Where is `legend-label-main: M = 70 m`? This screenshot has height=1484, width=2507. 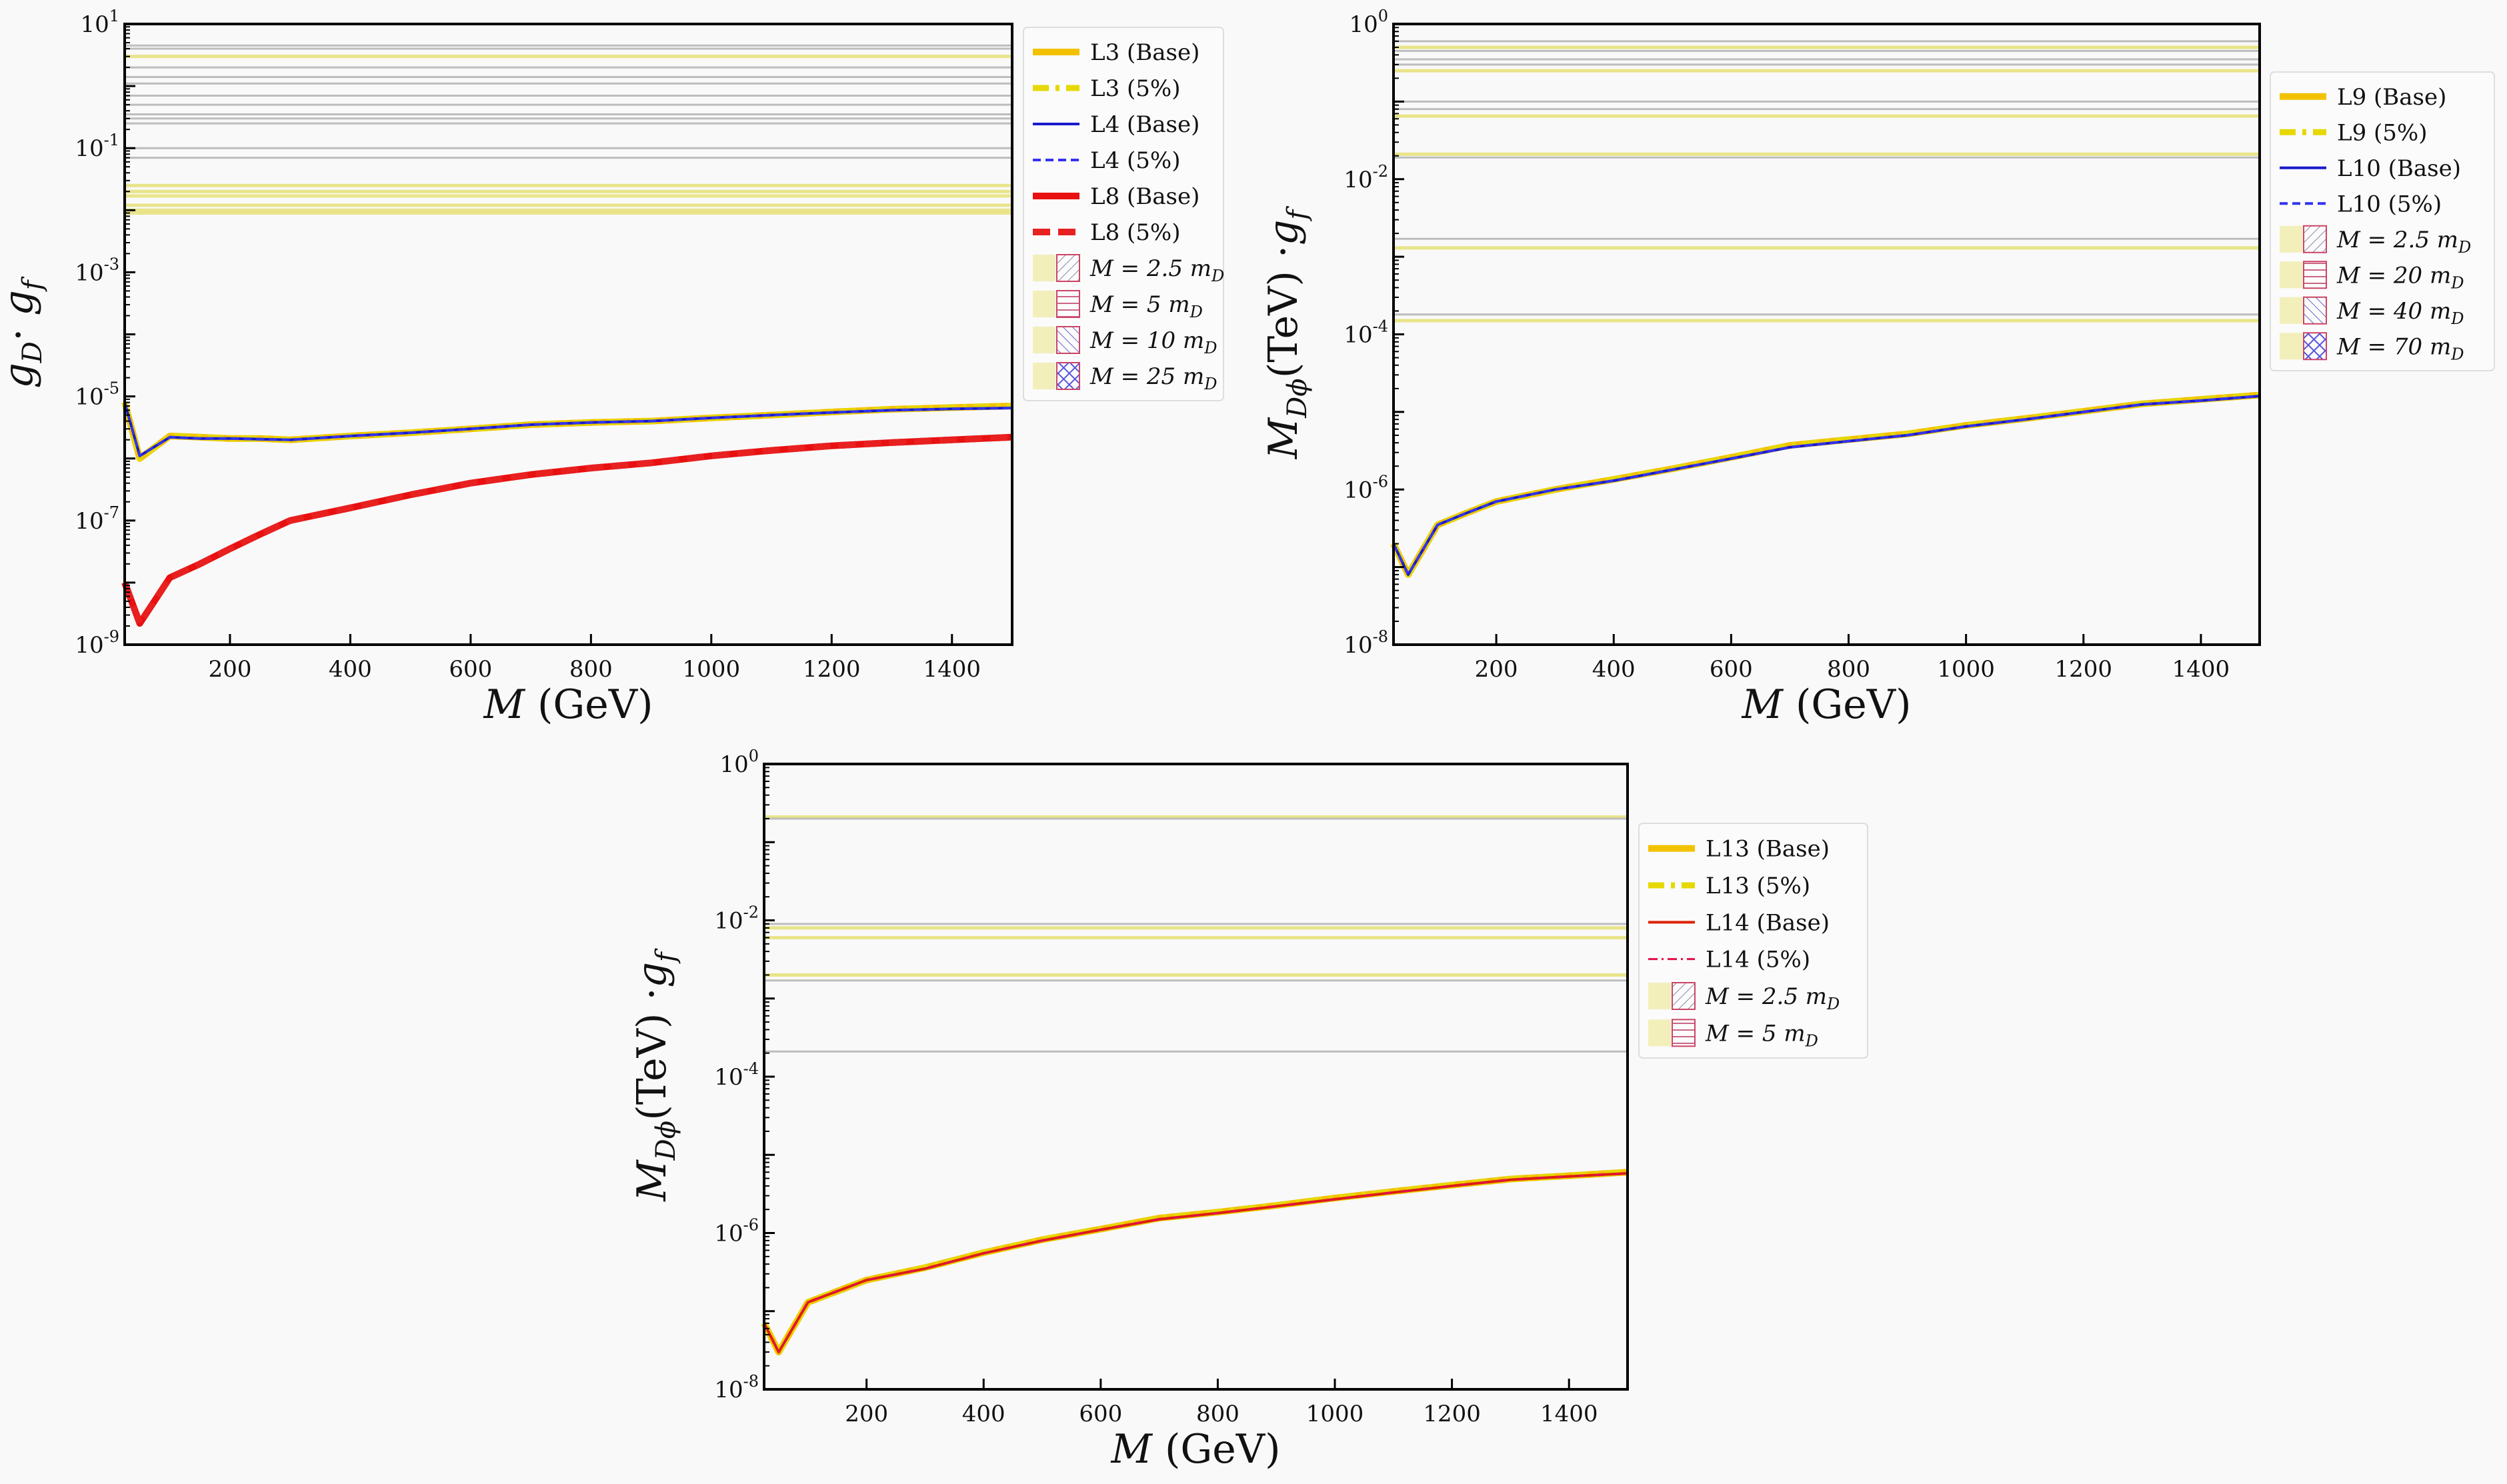
legend-label-main: M = 70 m is located at coordinates (2393, 346).